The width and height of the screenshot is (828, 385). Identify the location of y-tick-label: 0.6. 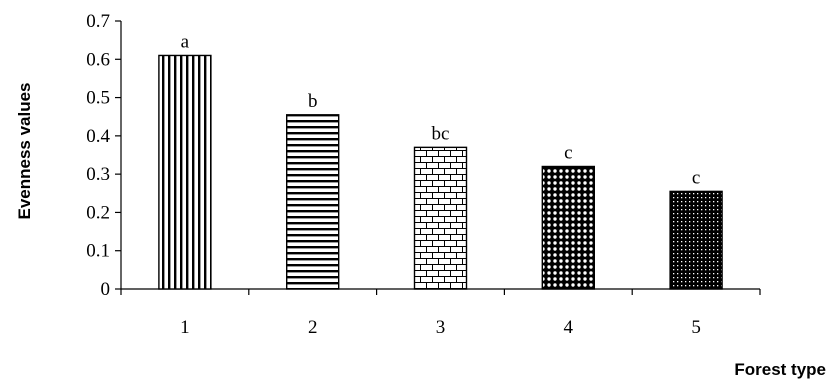
(98, 59).